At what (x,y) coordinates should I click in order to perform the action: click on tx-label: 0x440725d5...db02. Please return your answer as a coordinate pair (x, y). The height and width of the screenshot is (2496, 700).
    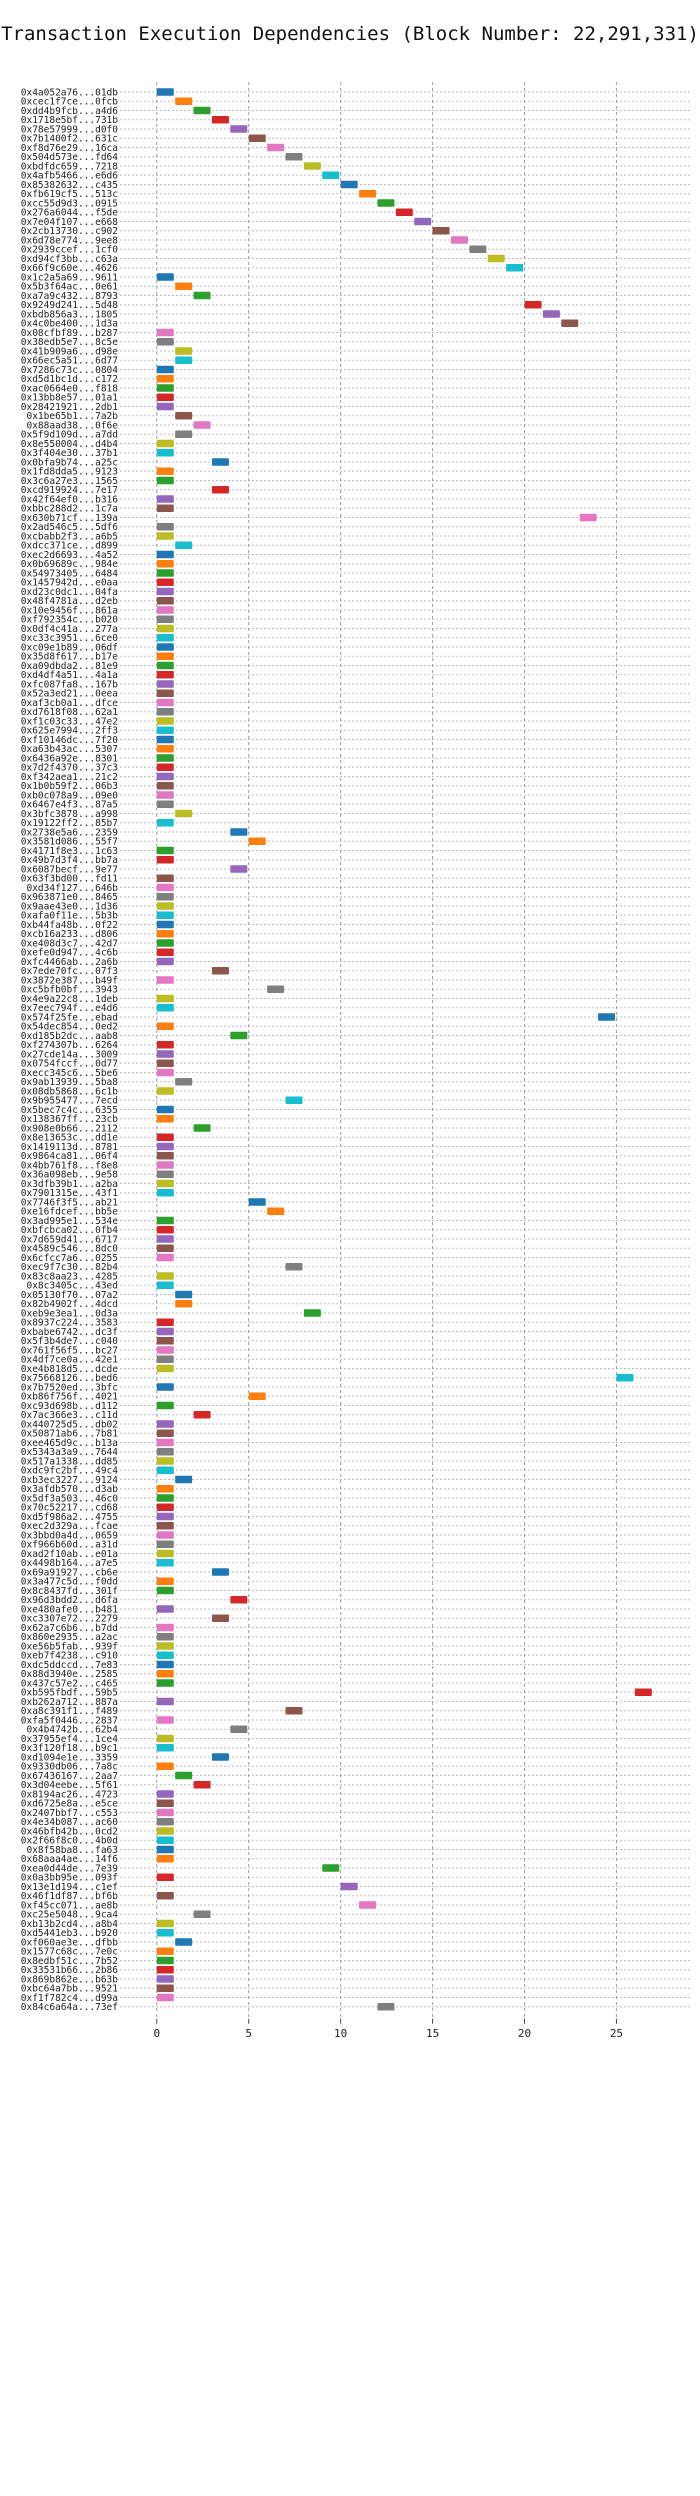
    Looking at the image, I should click on (69, 1424).